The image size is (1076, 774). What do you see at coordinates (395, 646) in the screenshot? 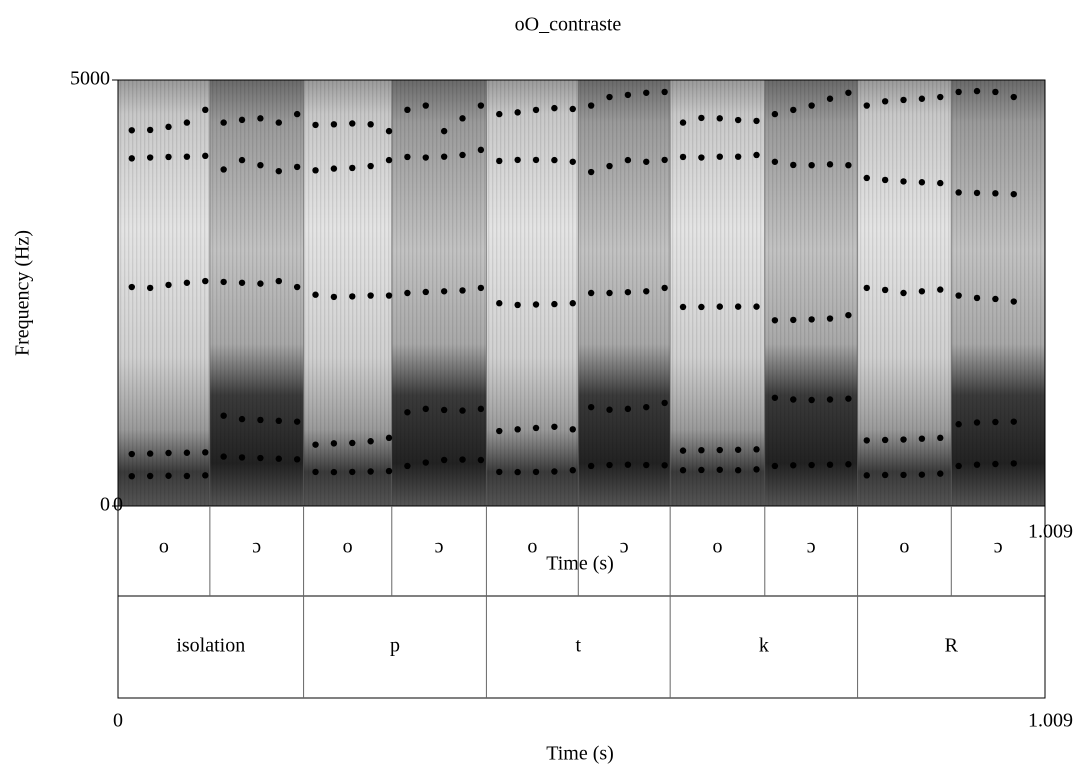
I see `tier-label: p` at bounding box center [395, 646].